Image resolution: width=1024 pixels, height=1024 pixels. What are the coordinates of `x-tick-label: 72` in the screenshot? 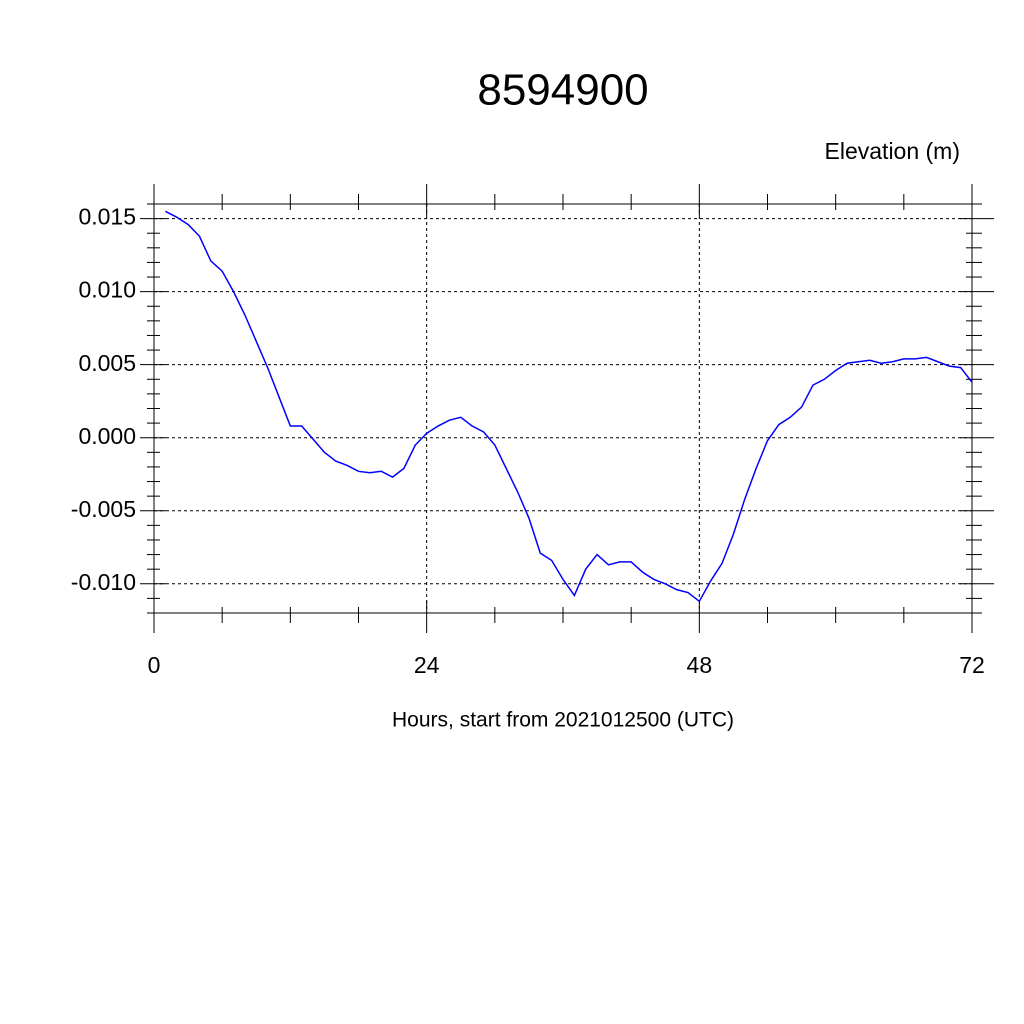 It's located at (972, 665).